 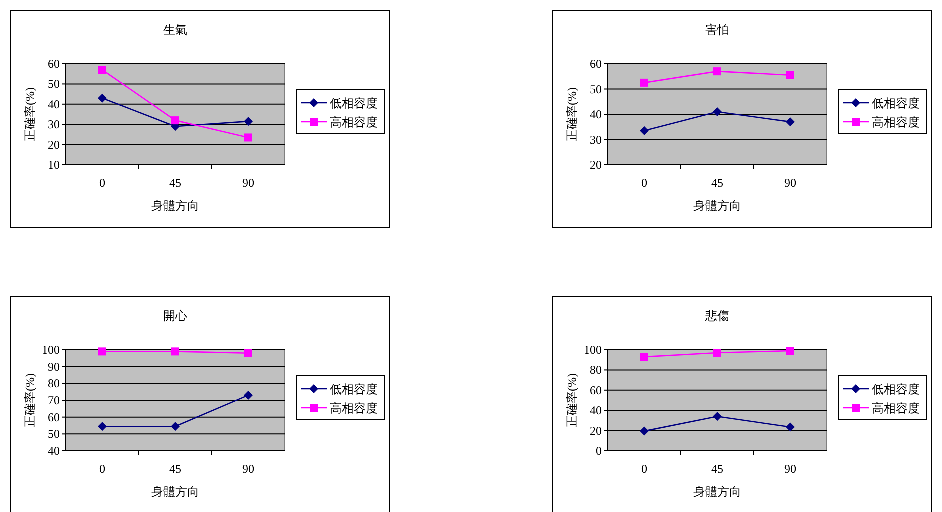 What do you see at coordinates (54, 367) in the screenshot?
I see `y-tick-label: 90` at bounding box center [54, 367].